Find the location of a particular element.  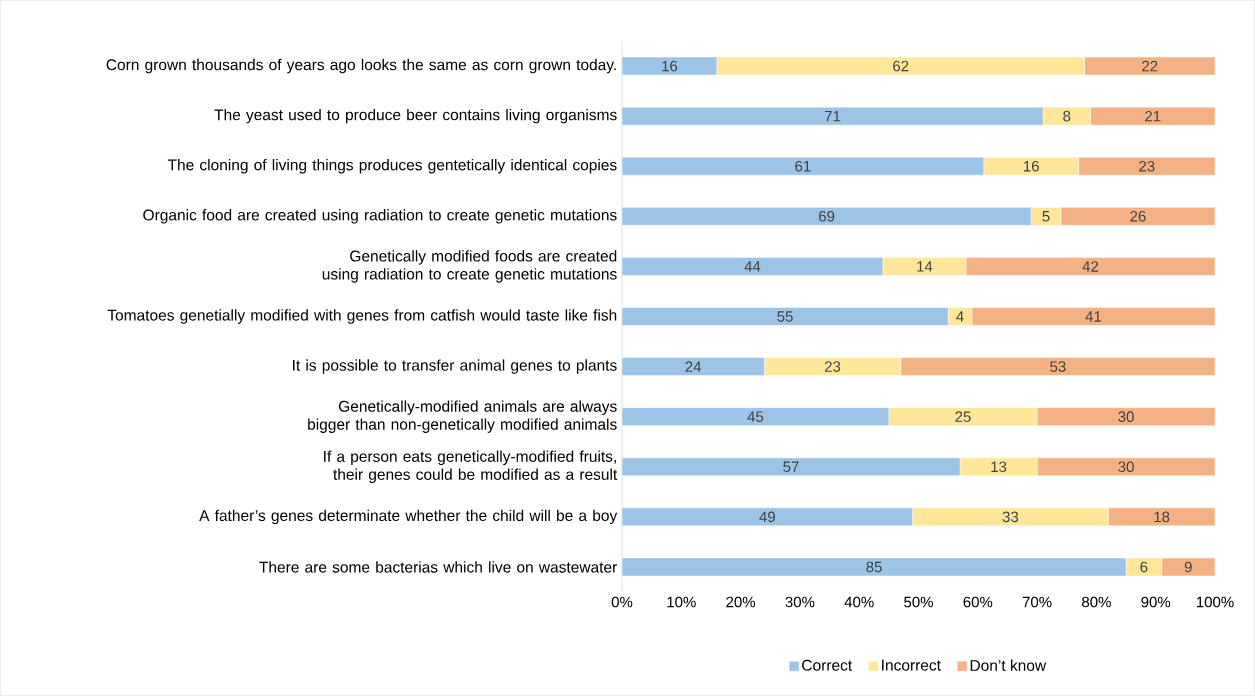

y-tick-label: If a person eats genetically-modified fruits, their genes could be modified as a result is located at coordinates (471, 466).